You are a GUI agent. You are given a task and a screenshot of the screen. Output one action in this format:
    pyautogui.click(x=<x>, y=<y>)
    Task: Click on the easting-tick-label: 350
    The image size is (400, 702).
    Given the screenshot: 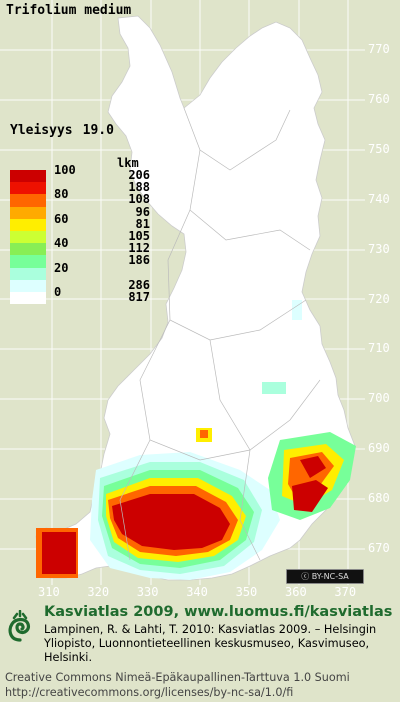 What is the action you would take?
    pyautogui.click(x=246, y=592)
    